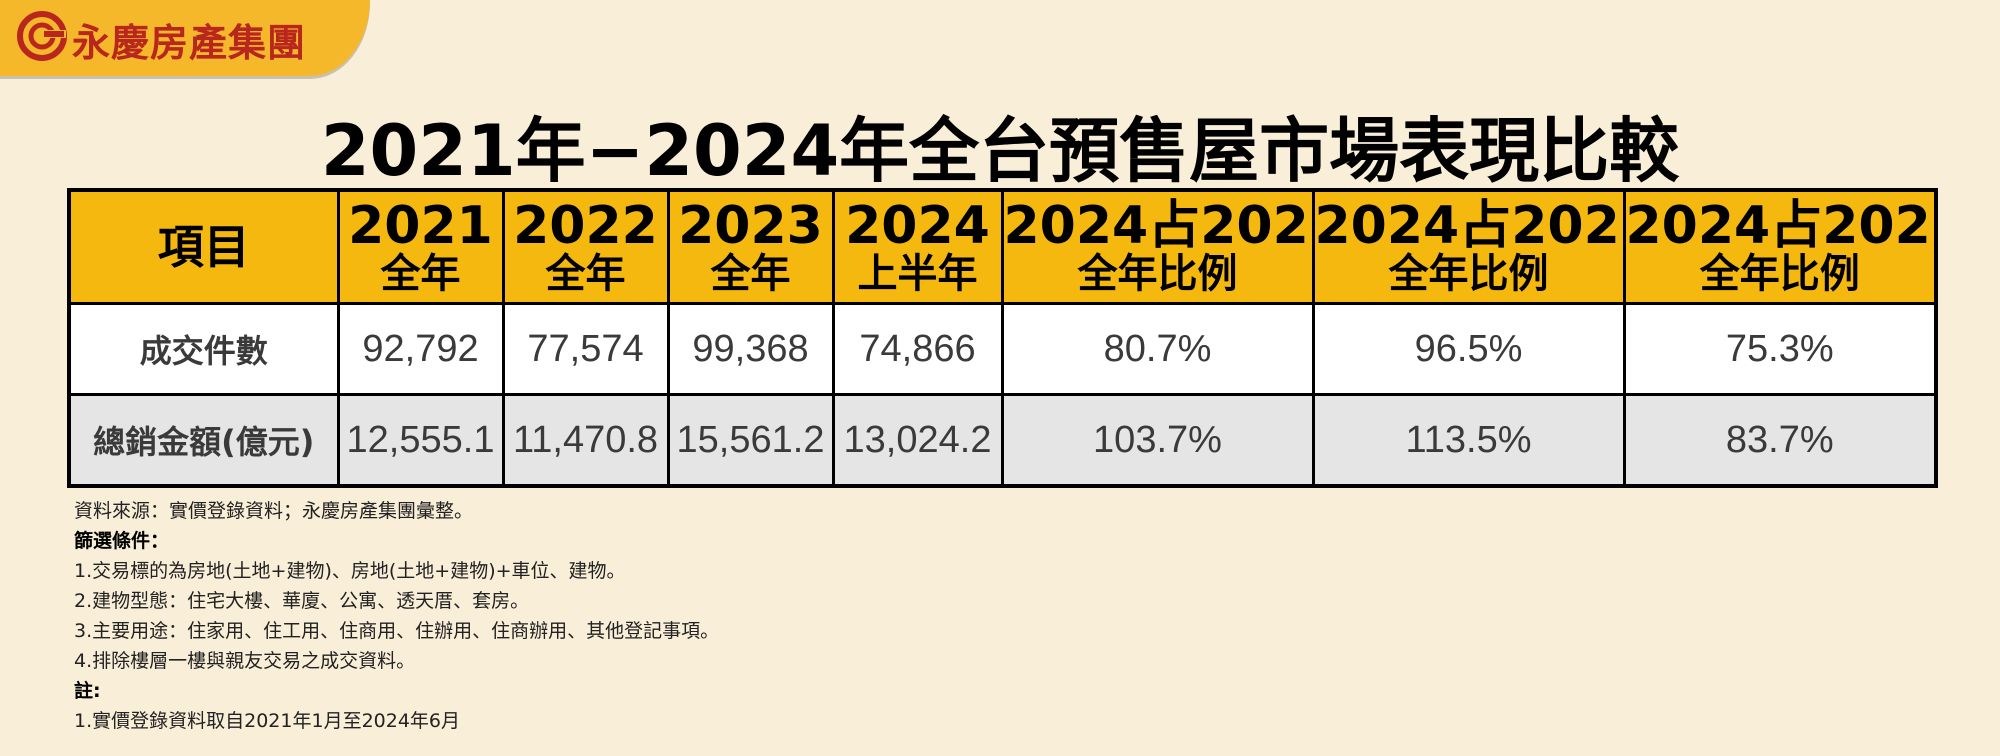 The height and width of the screenshot is (756, 2000). I want to click on row-label: 總銷金額(億元), so click(203, 440).